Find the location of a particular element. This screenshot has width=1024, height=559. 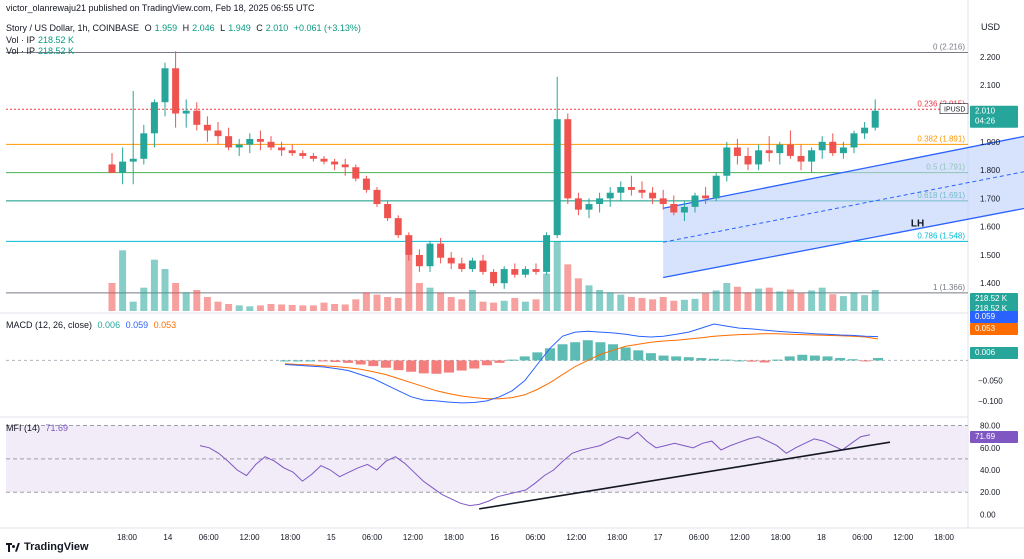

macd-hist-value: 0.006 is located at coordinates (109, 325).